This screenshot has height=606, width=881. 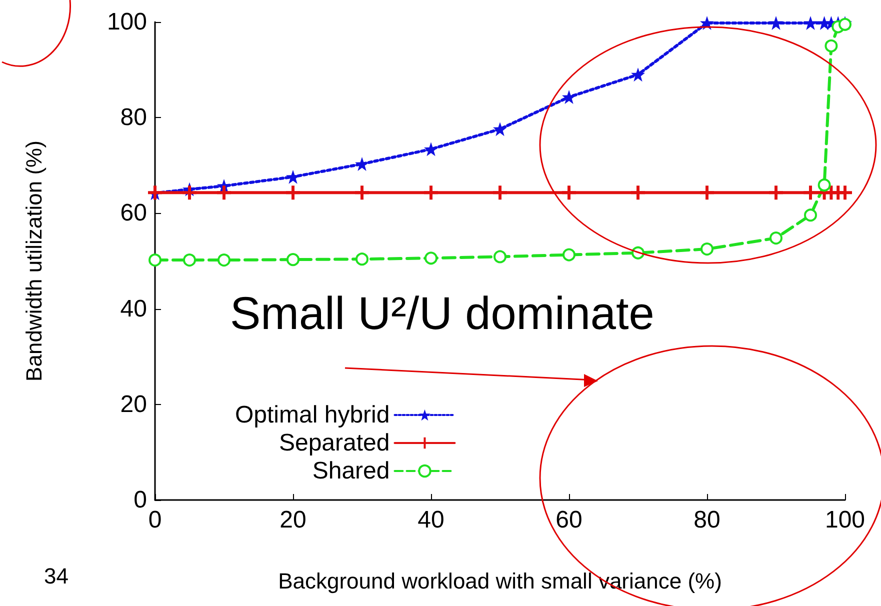 What do you see at coordinates (351, 471) in the screenshot?
I see `legend-label: Shared` at bounding box center [351, 471].